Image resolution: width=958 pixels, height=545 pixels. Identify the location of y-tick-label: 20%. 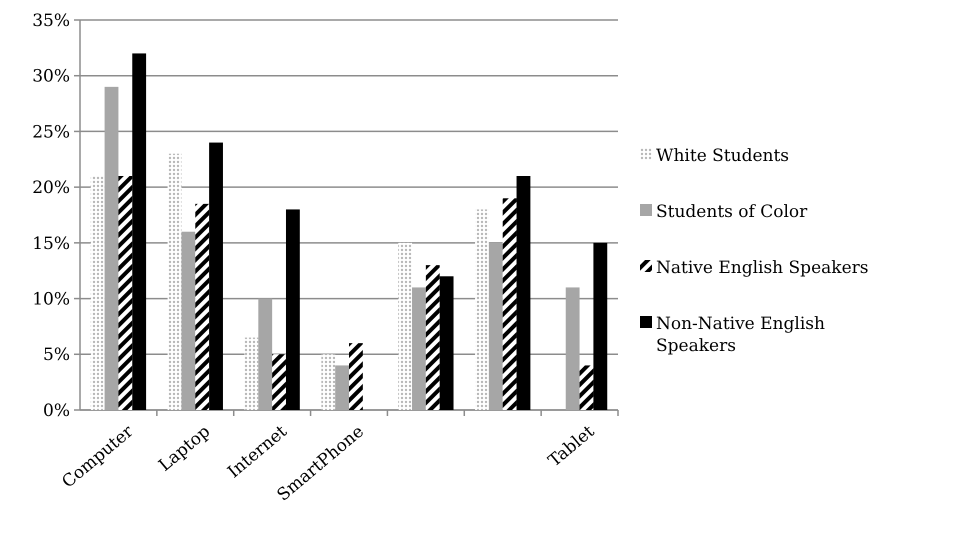
(51, 188).